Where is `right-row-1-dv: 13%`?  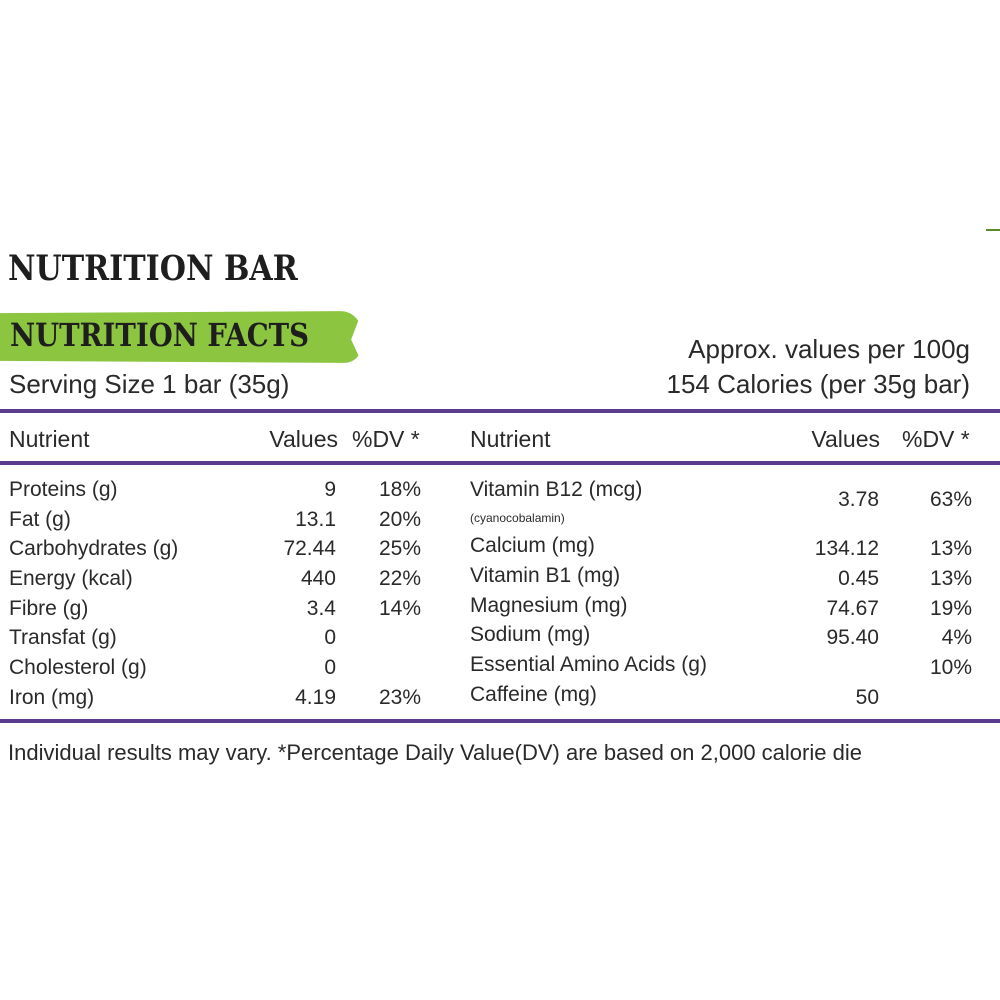
right-row-1-dv: 13% is located at coordinates (950, 548).